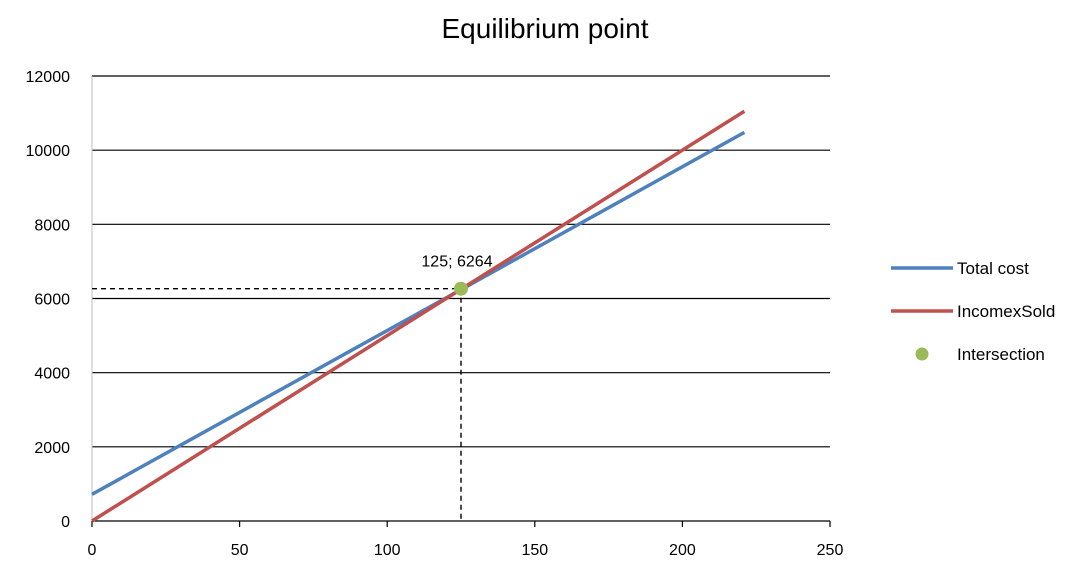  What do you see at coordinates (92, 550) in the screenshot?
I see `x-tick-label: 0` at bounding box center [92, 550].